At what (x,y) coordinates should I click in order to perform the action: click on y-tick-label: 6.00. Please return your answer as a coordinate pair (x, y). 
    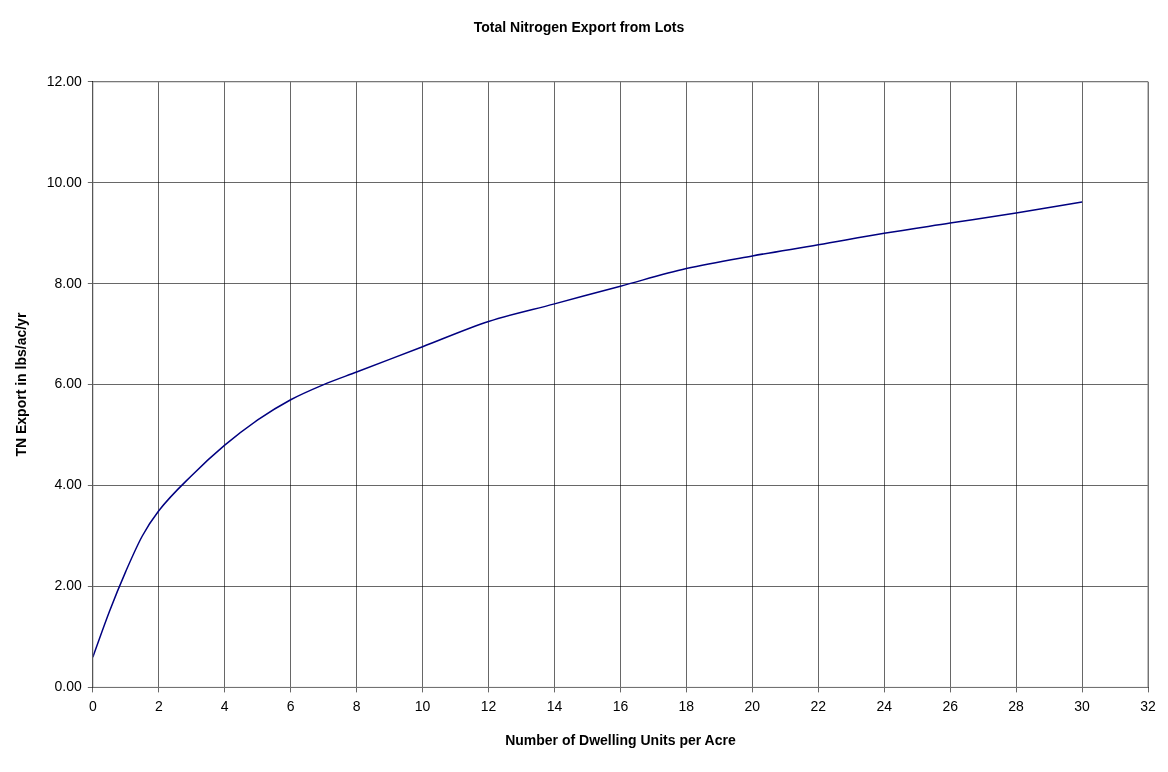
    Looking at the image, I should click on (68, 383).